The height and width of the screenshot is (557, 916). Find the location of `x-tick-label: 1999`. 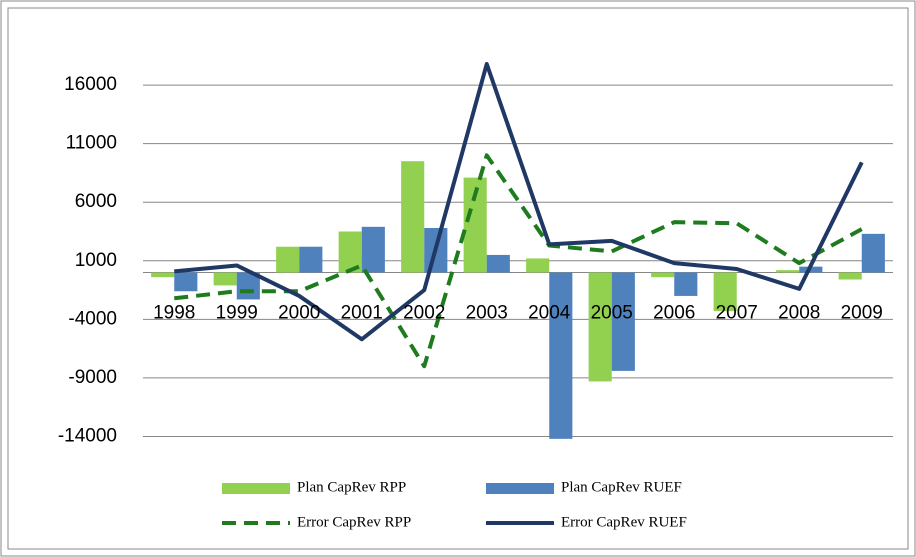

x-tick-label: 1999 is located at coordinates (237, 313).